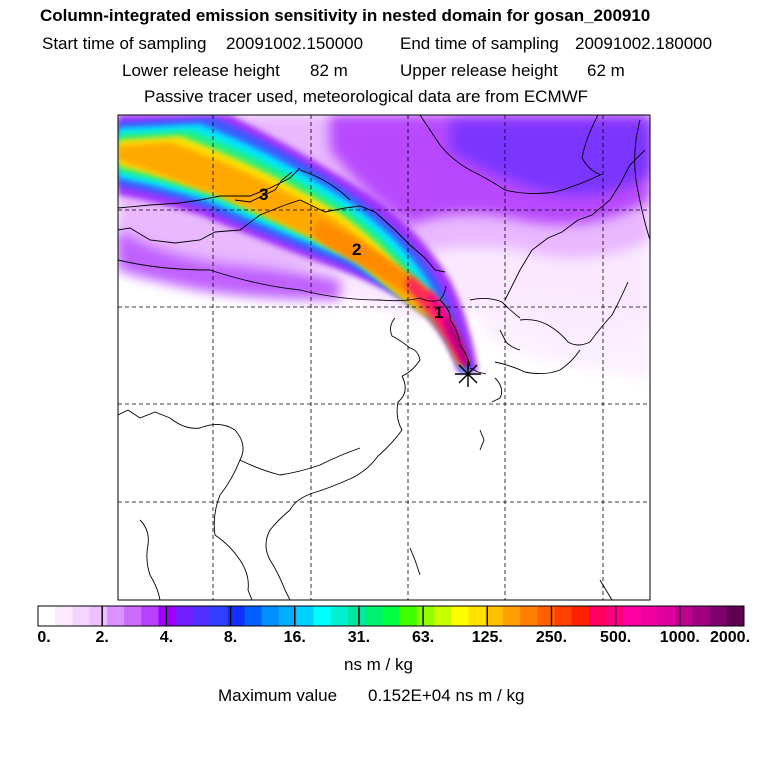 The height and width of the screenshot is (768, 768). I want to click on colorbar-unit: ns m / kg, so click(378, 664).